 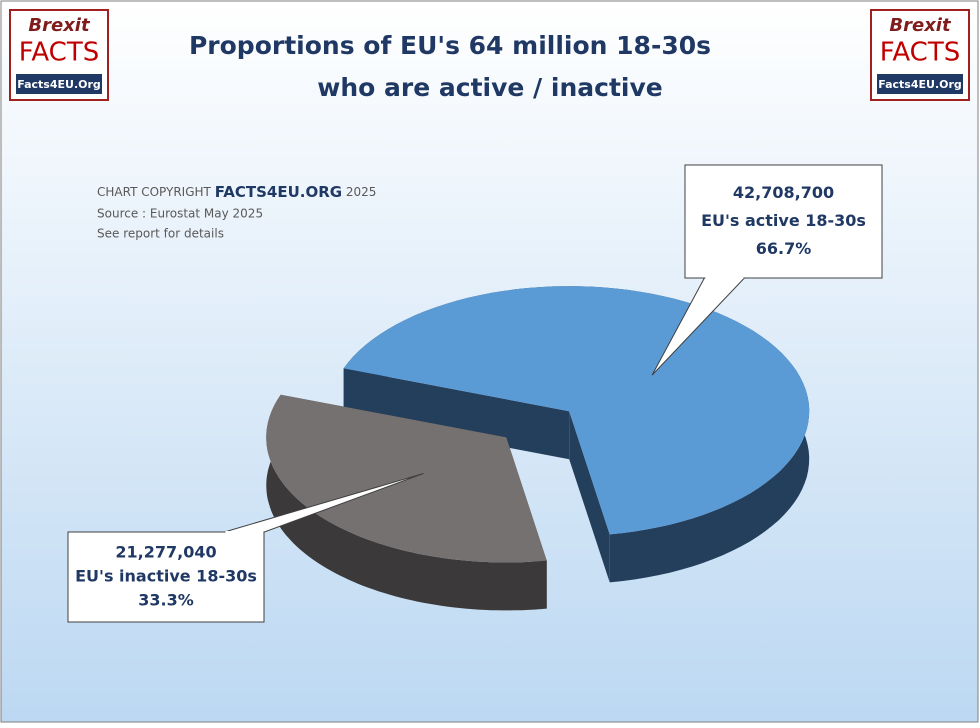 I want to click on percent-label: 66.7%, so click(x=784, y=248).